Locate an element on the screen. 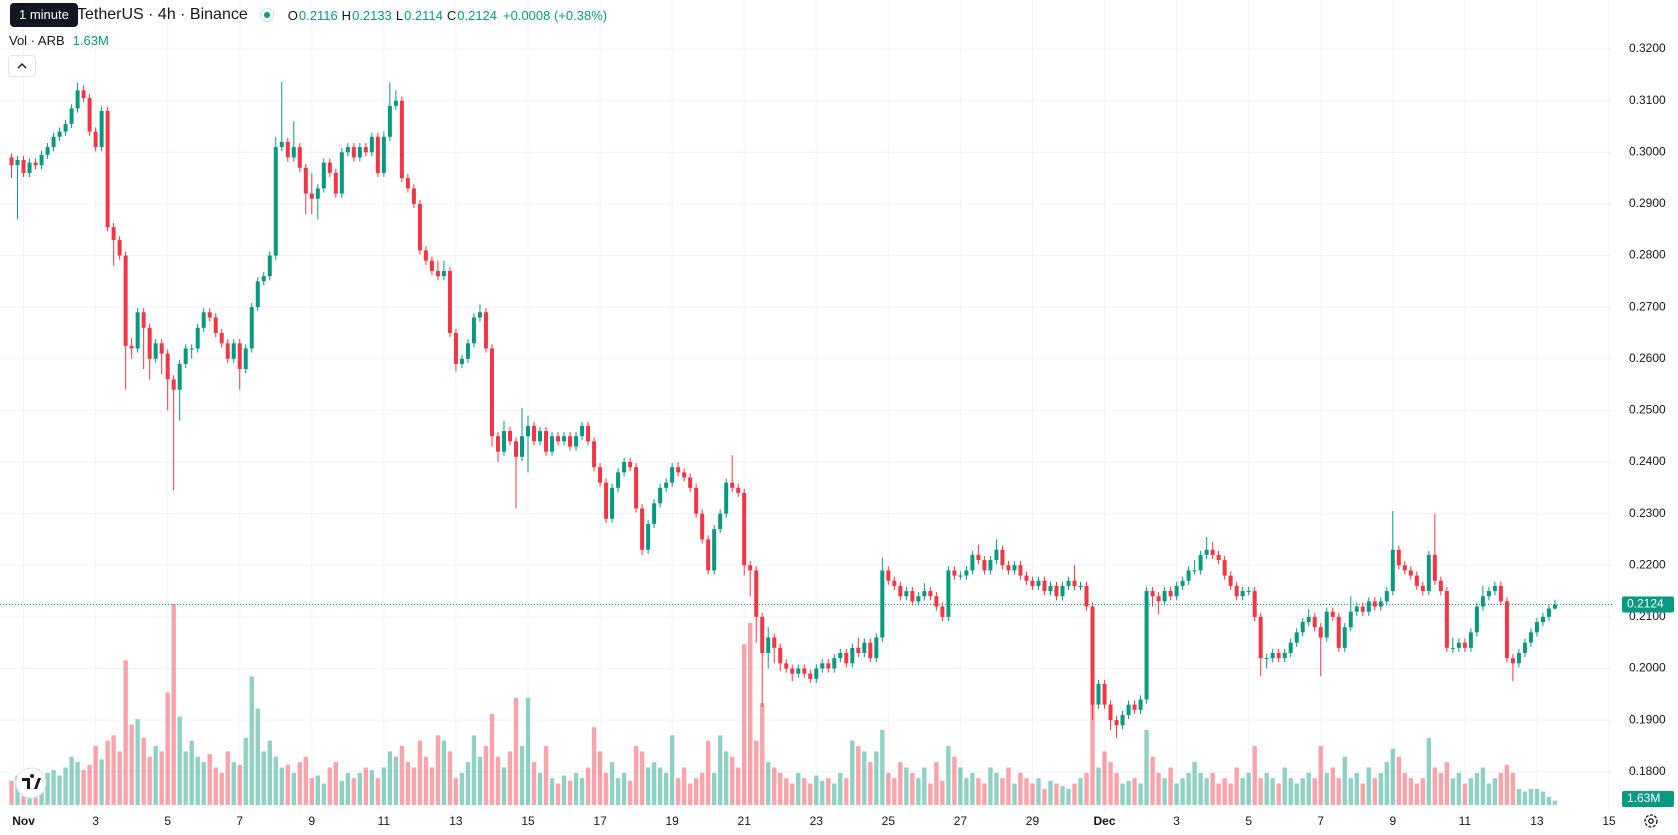 This screenshot has height=835, width=1678. close-value: 0.2124 is located at coordinates (477, 15).